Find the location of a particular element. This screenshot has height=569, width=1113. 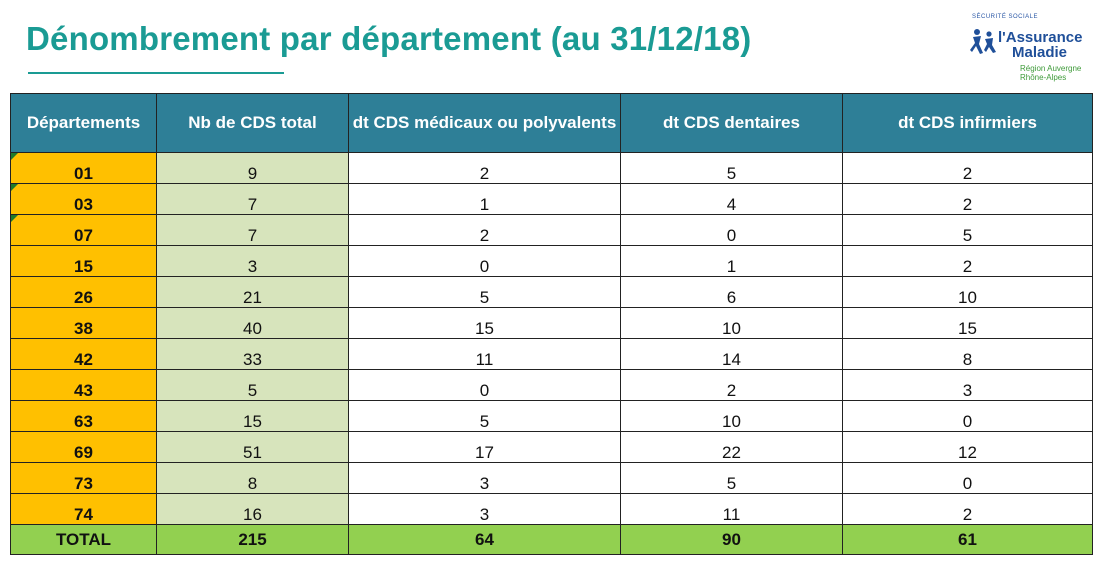

header-cds-infirmiers: dt CDS infirmiers is located at coordinates (967, 123).